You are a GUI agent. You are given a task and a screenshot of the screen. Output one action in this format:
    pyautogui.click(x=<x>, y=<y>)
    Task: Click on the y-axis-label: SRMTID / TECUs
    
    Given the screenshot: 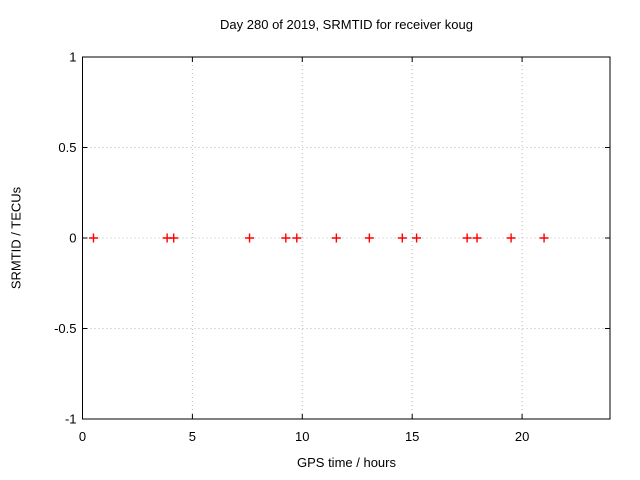 What is the action you would take?
    pyautogui.click(x=16, y=238)
    